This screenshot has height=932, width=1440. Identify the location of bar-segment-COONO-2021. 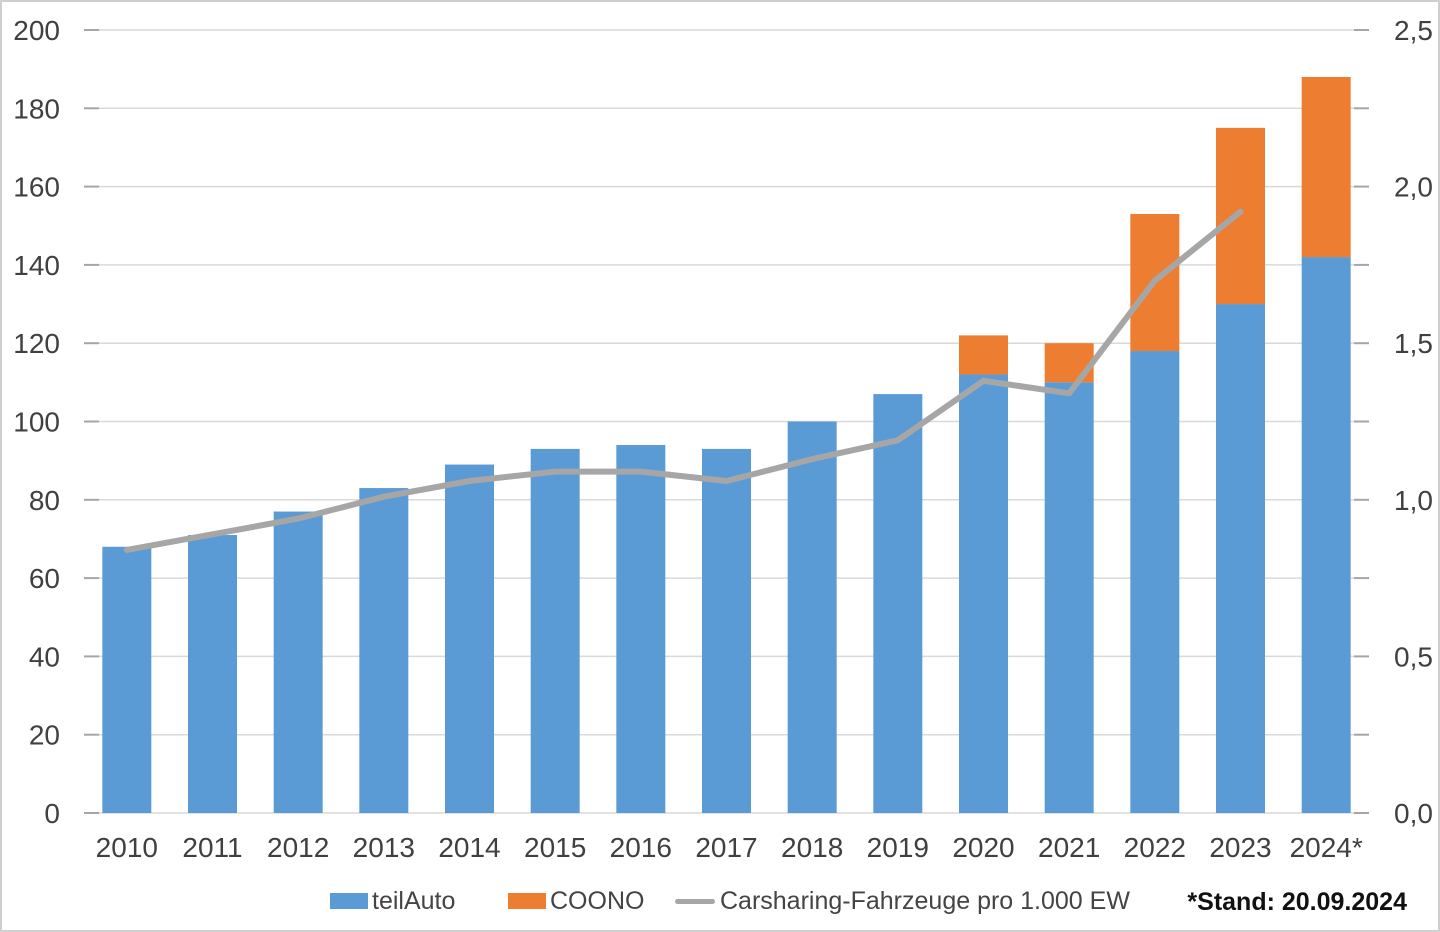
(1069, 363).